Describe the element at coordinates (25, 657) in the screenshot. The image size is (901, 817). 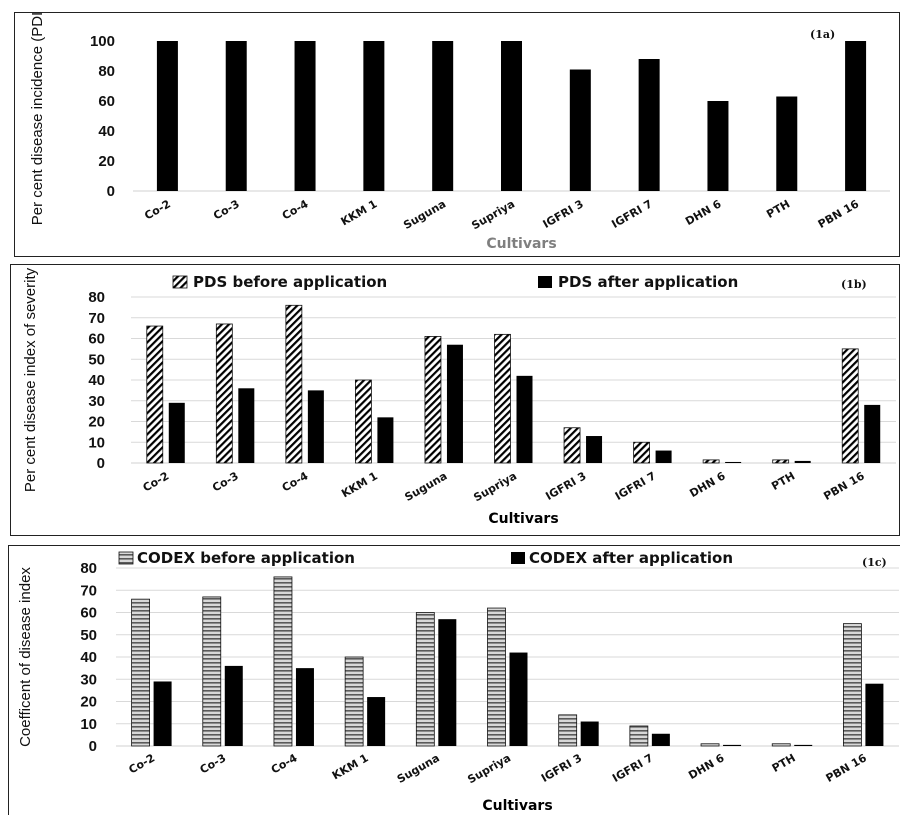
I see `y-axis-label: Coefficent of disease index` at that location.